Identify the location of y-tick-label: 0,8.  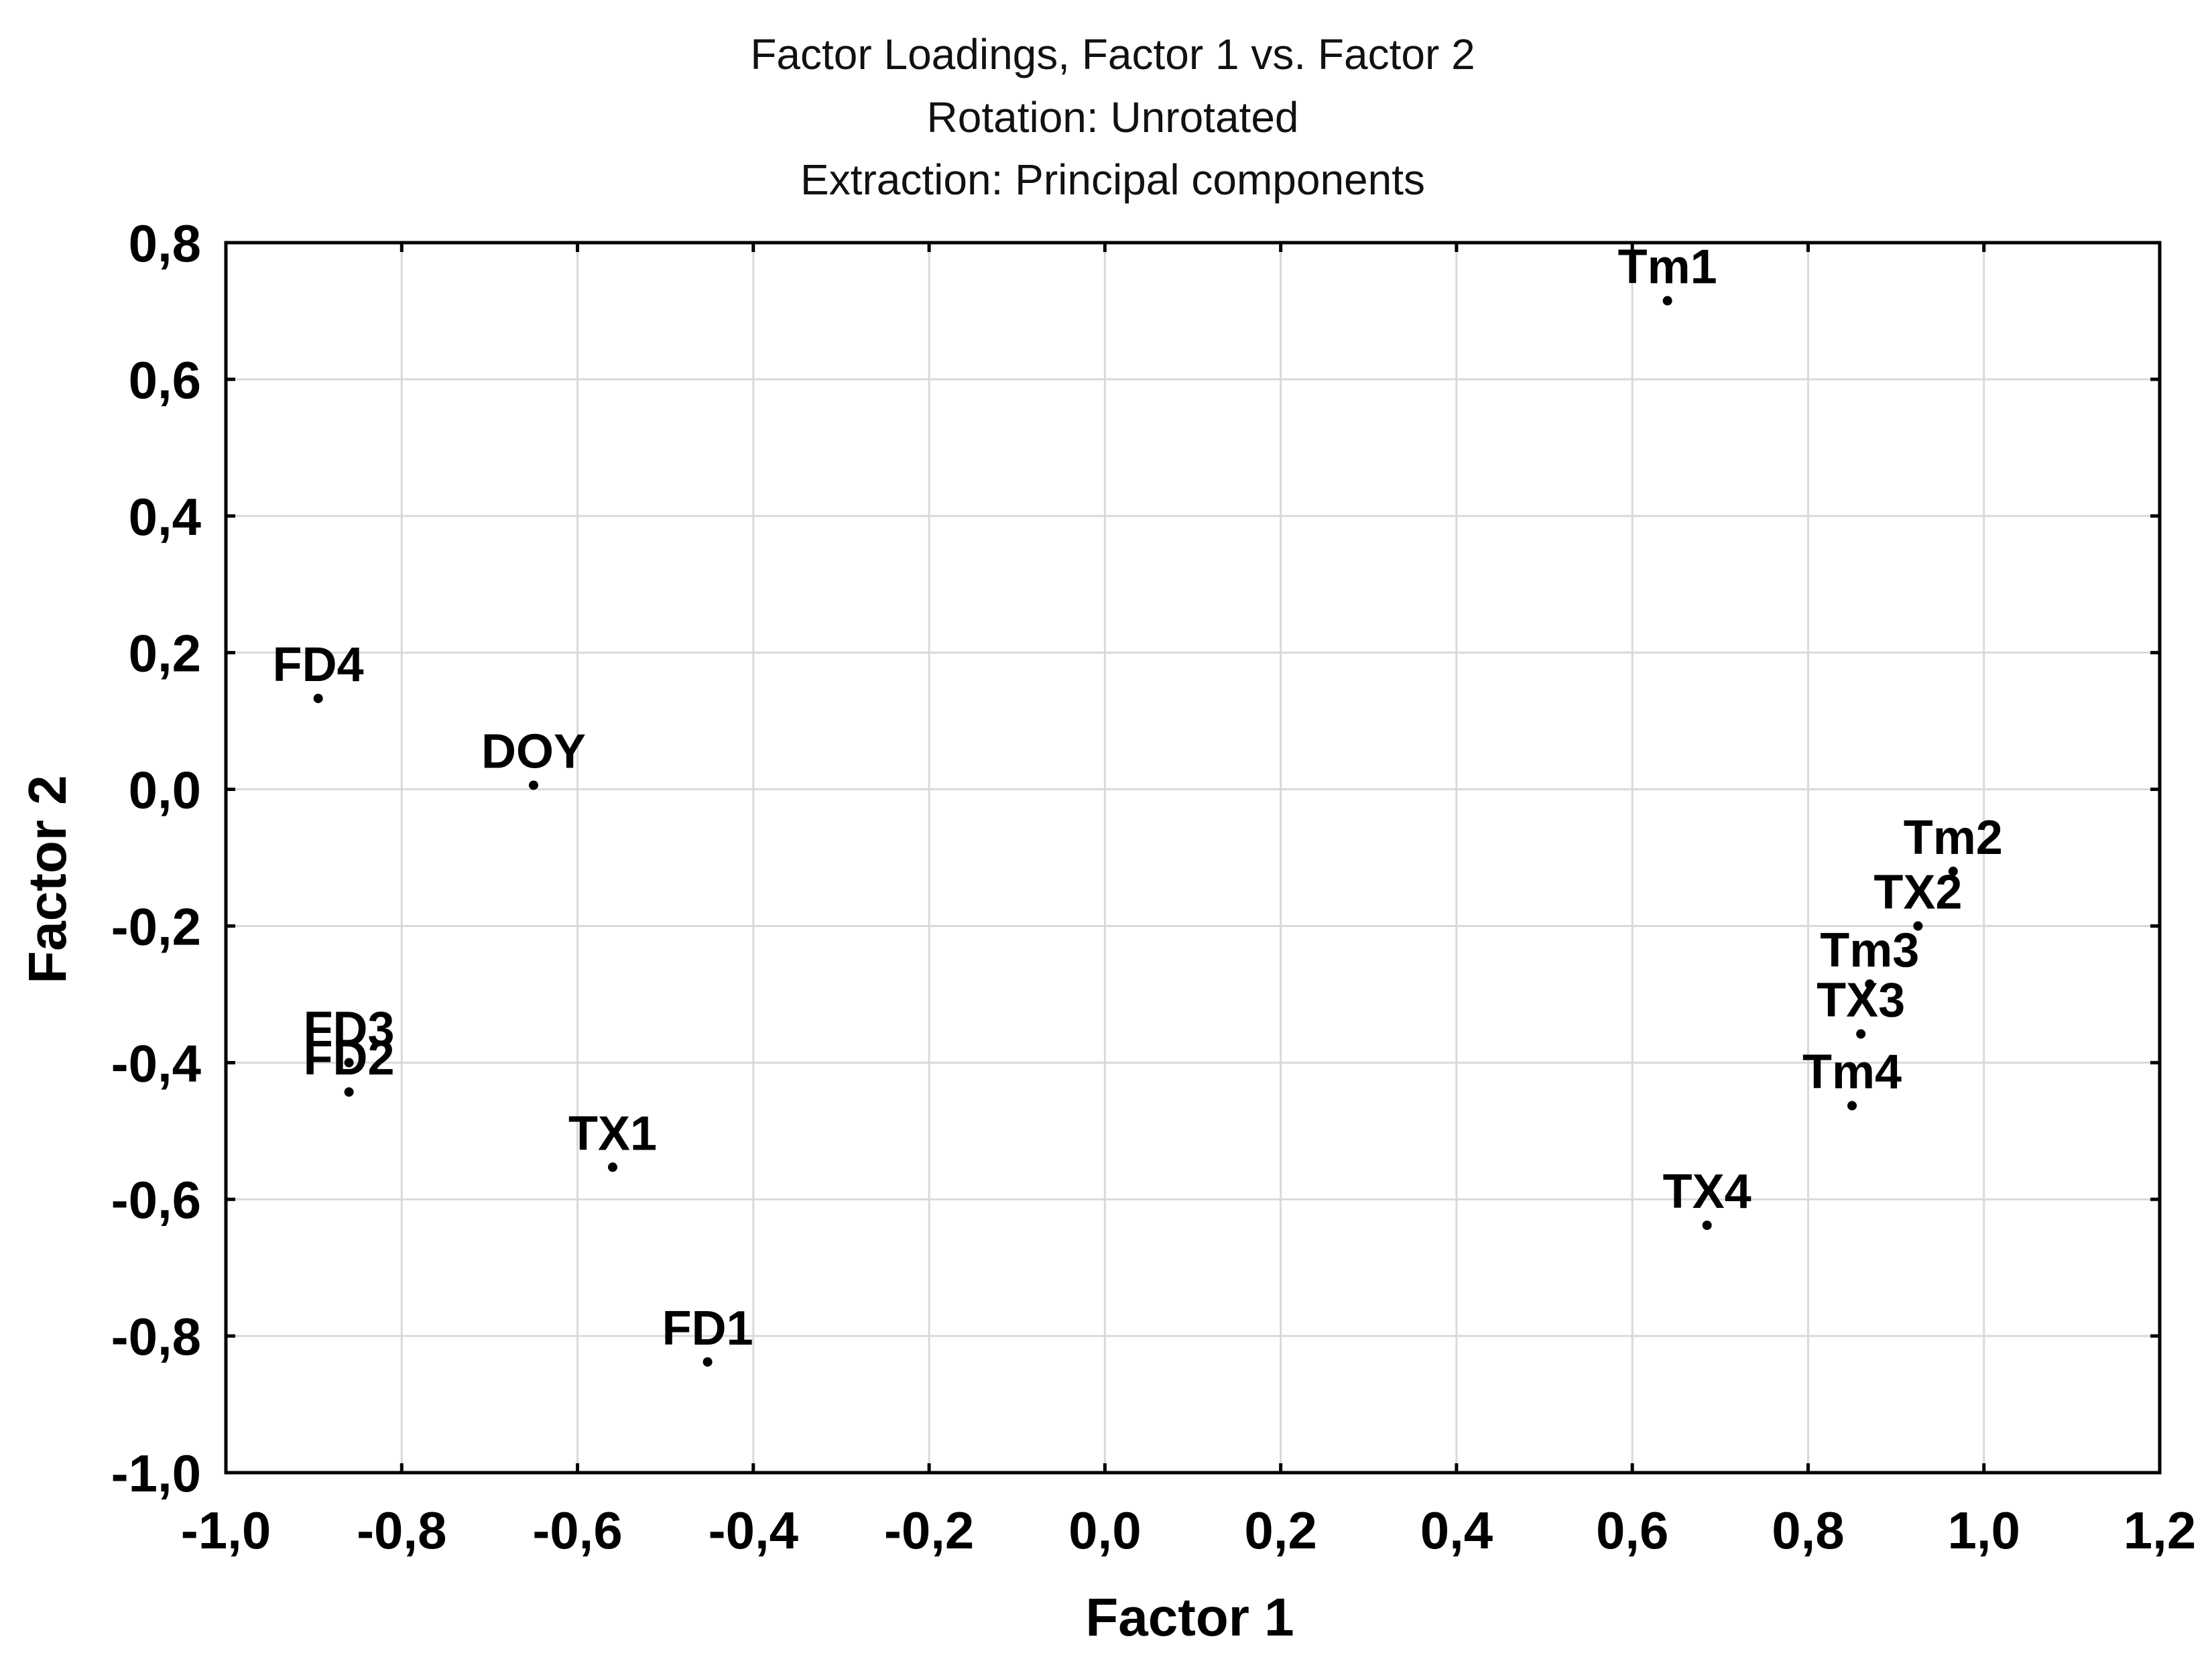
(165, 243).